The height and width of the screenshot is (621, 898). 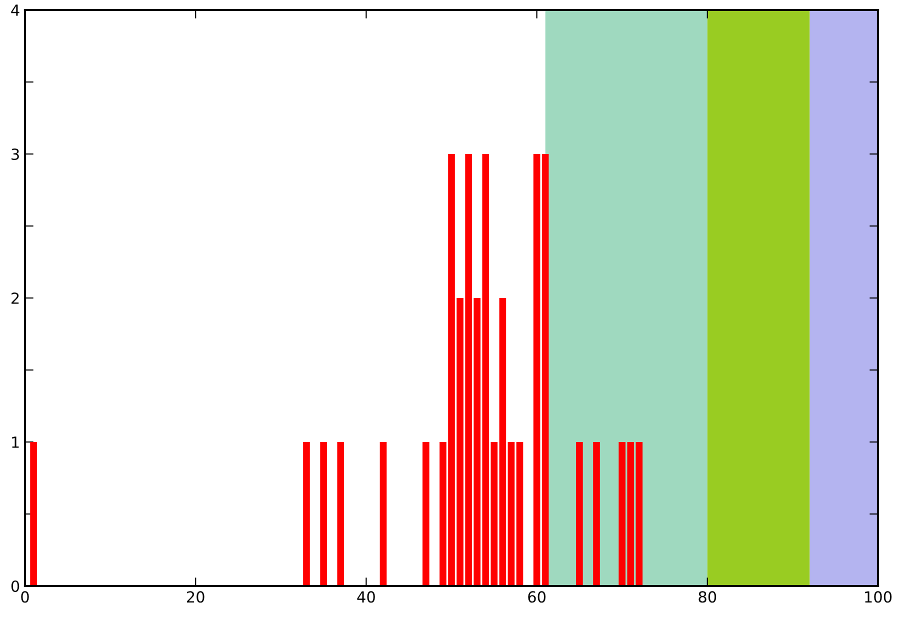 I want to click on y-tick-label: 4, so click(x=15, y=10).